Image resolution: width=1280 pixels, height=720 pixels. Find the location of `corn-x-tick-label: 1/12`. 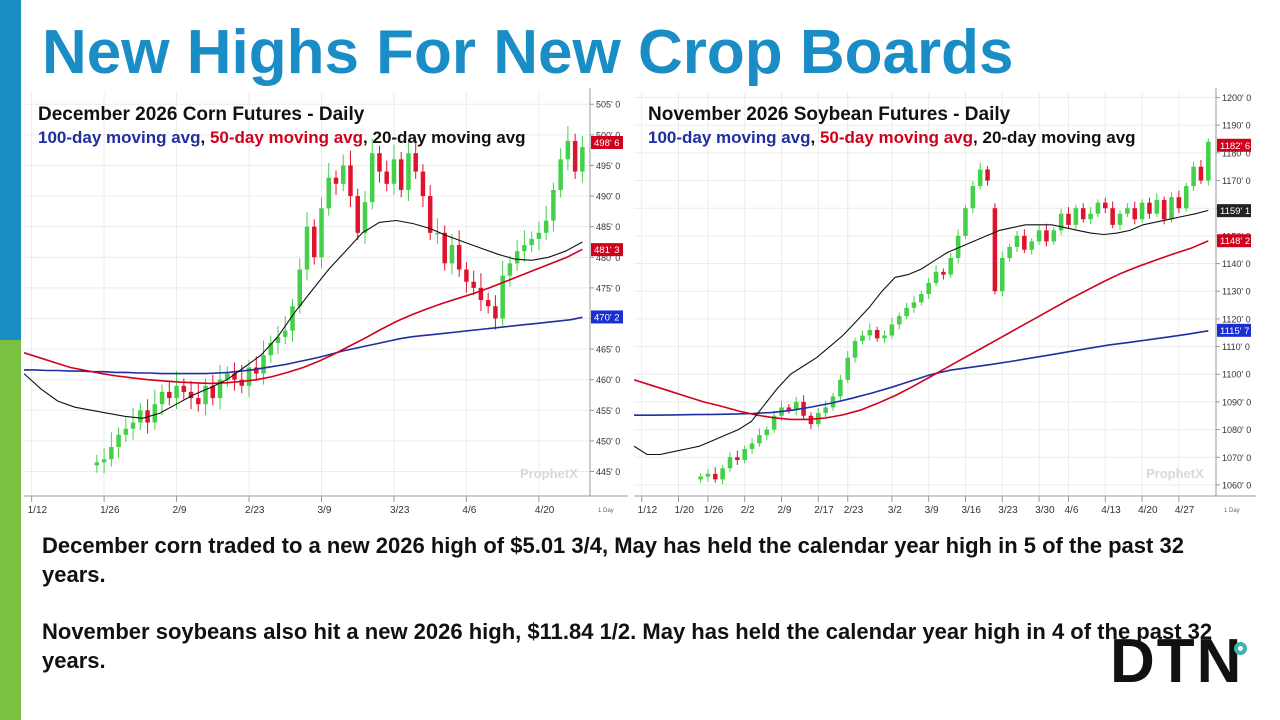

corn-x-tick-label: 1/12 is located at coordinates (38, 510).